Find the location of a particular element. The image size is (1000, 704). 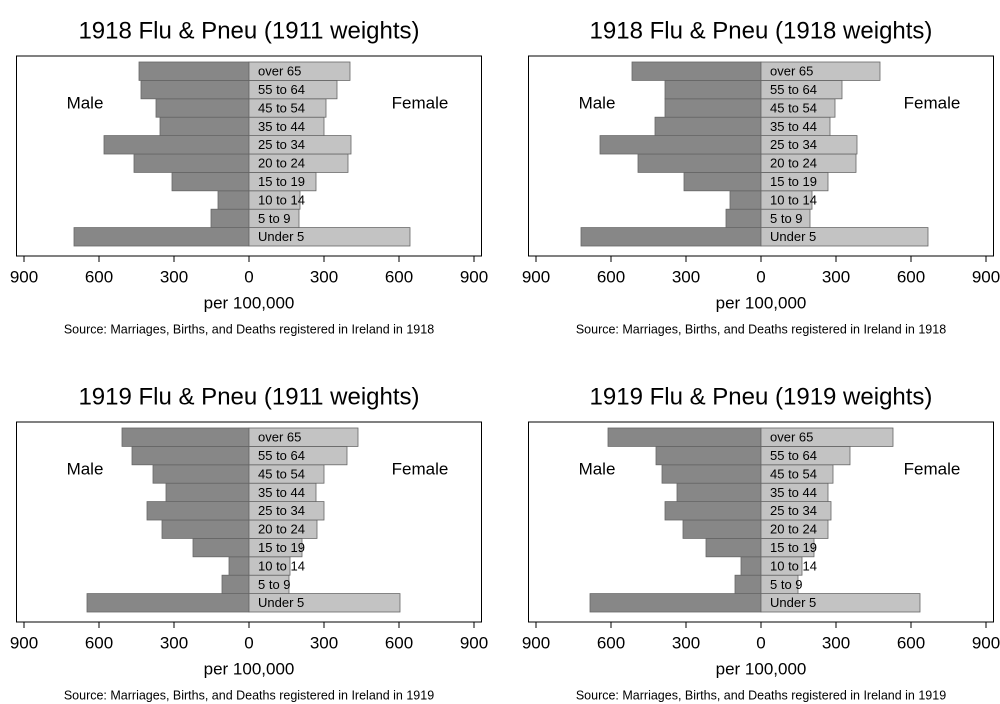

chart-title: 1919 Flu & Pneu (1919 weights) is located at coordinates (761, 396).